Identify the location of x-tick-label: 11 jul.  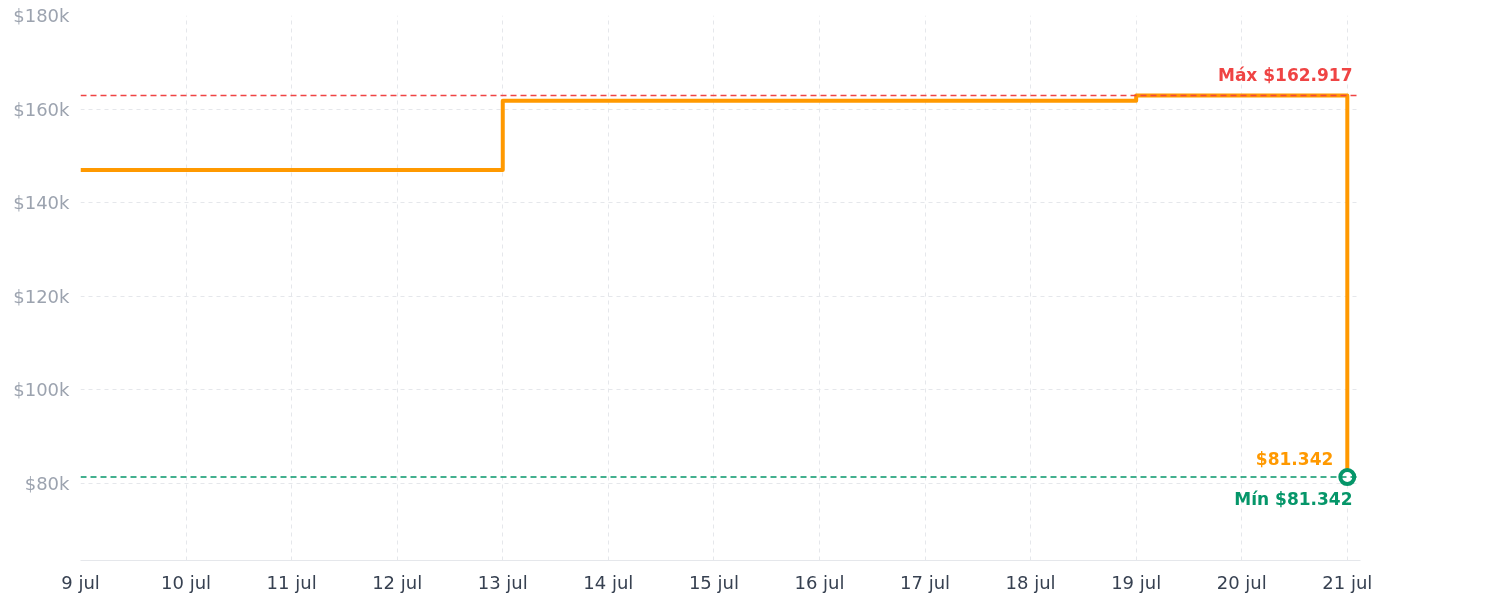
(291, 582).